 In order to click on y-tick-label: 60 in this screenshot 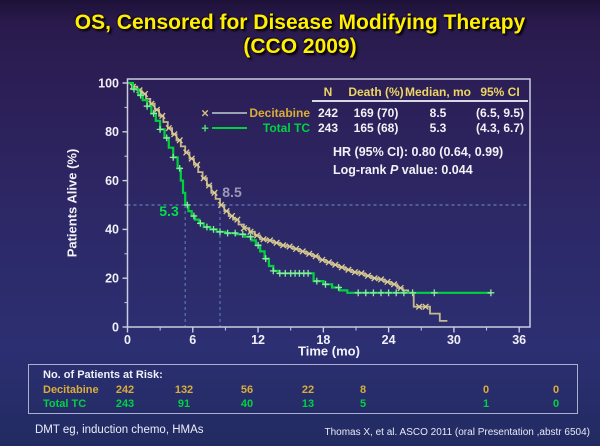, I will do `click(112, 181)`.